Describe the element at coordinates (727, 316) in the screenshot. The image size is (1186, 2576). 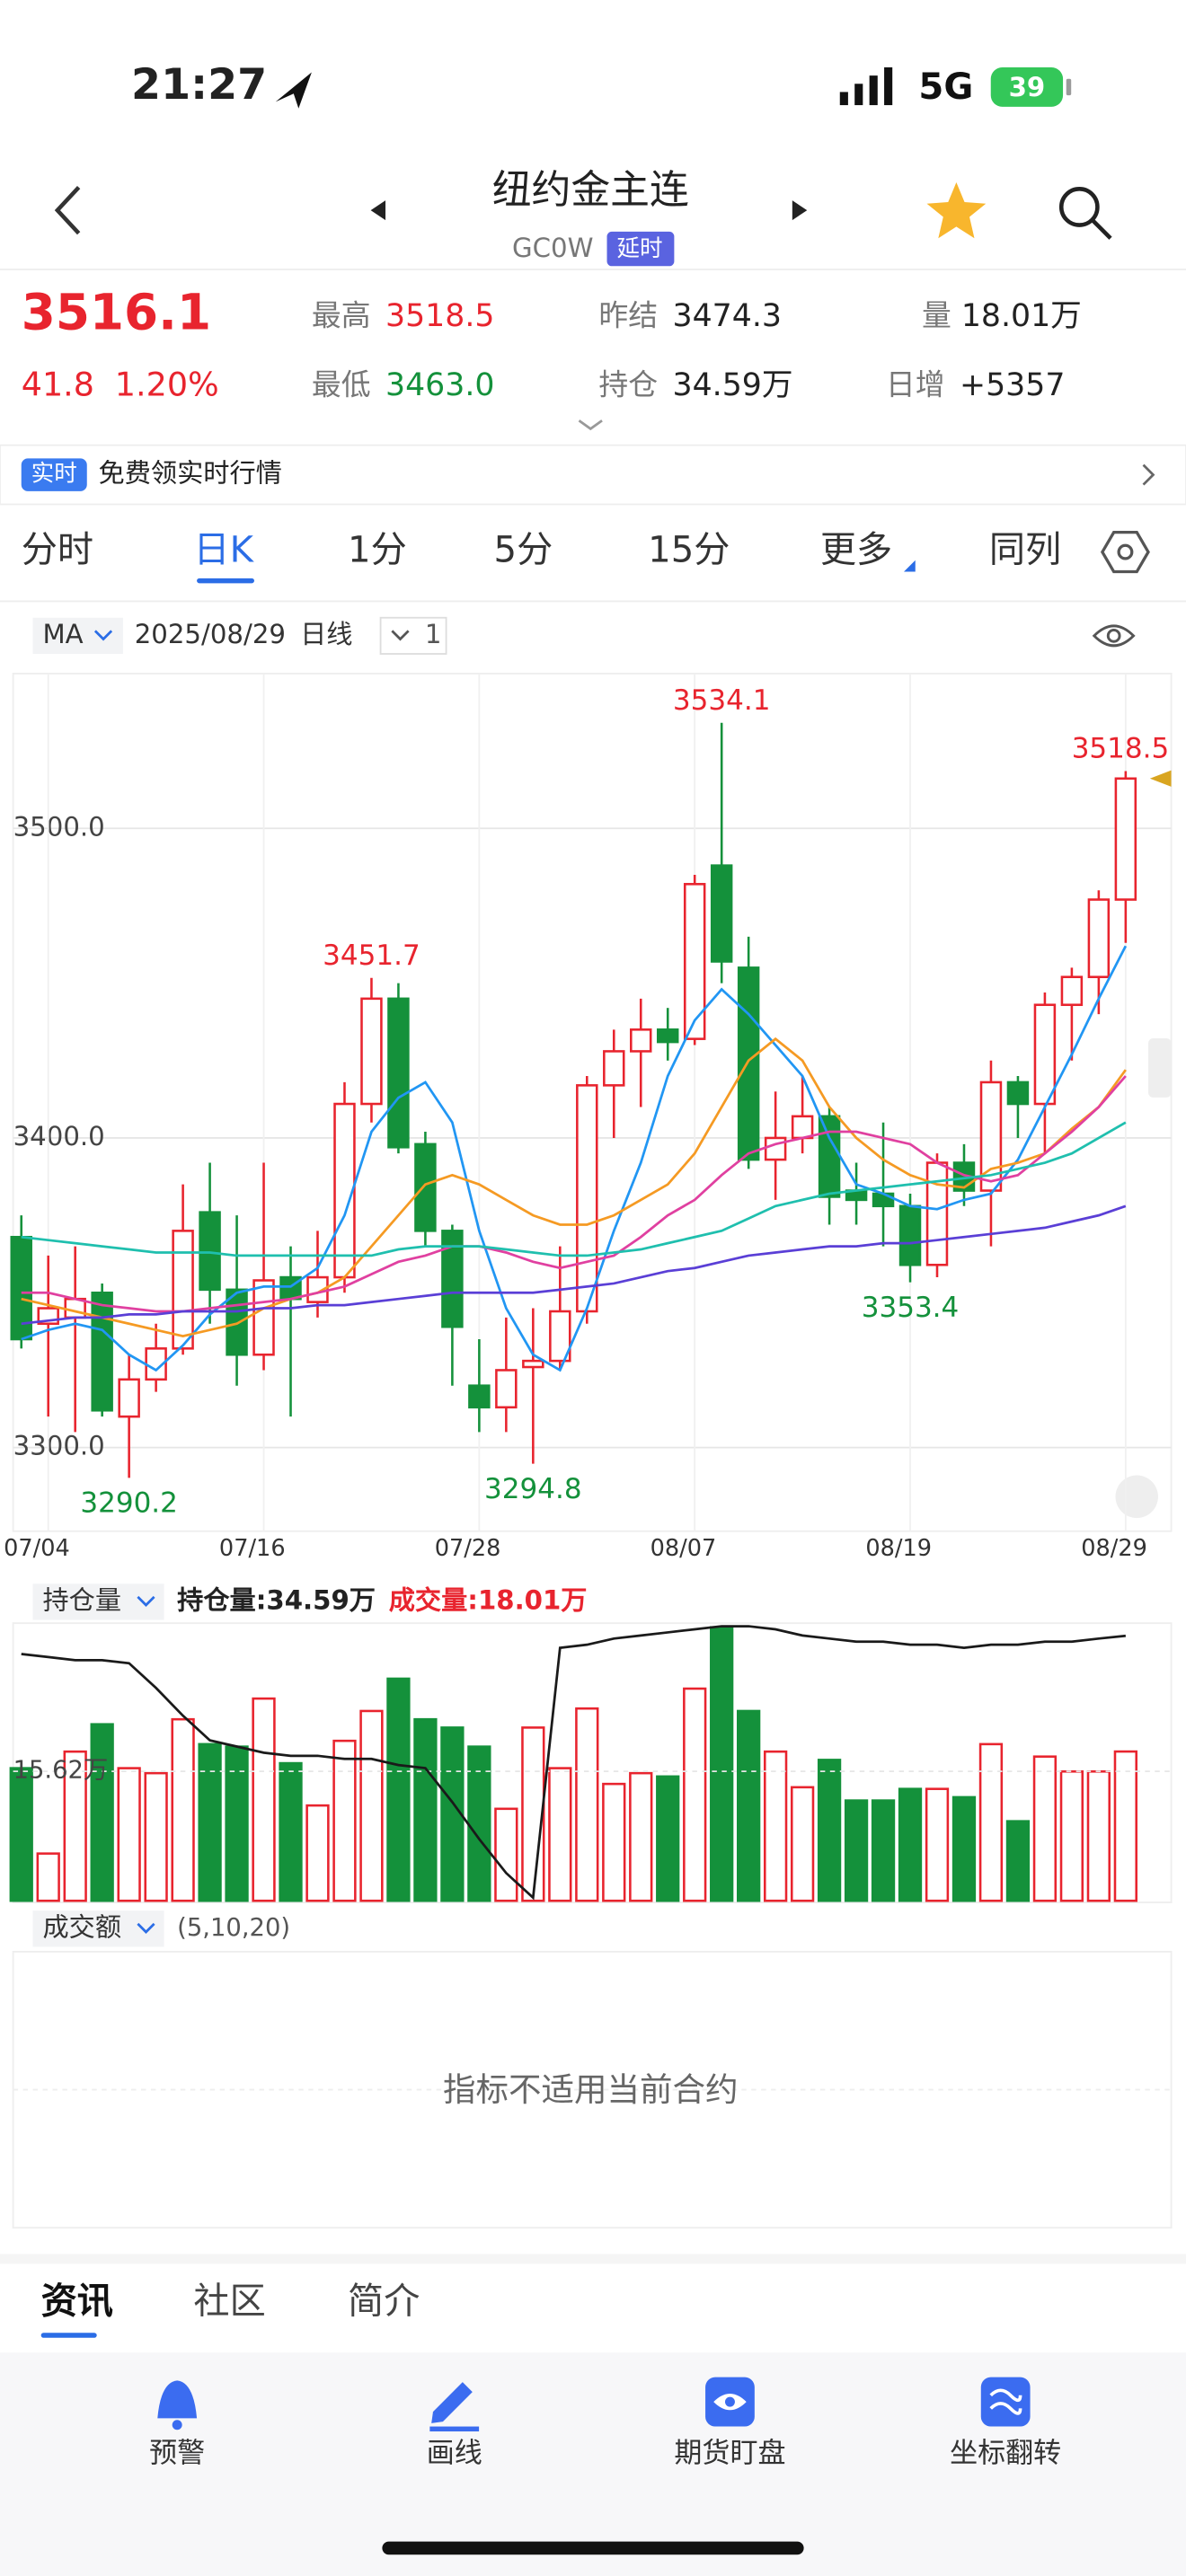
I see `stat-value: 3474.3` at that location.